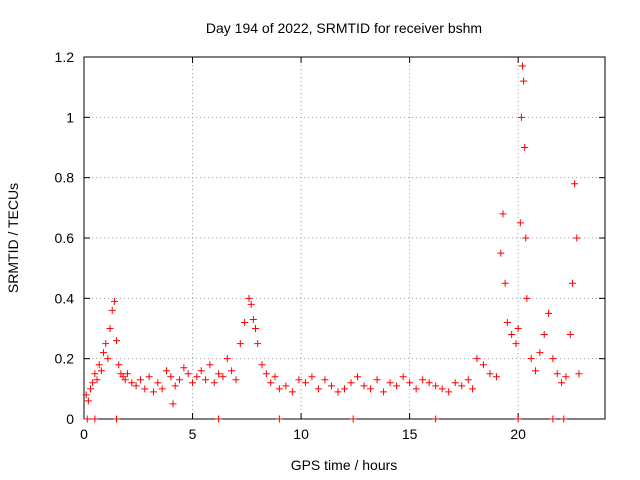 This screenshot has height=480, width=640. What do you see at coordinates (70, 419) in the screenshot?
I see `y-tick-label: 0` at bounding box center [70, 419].